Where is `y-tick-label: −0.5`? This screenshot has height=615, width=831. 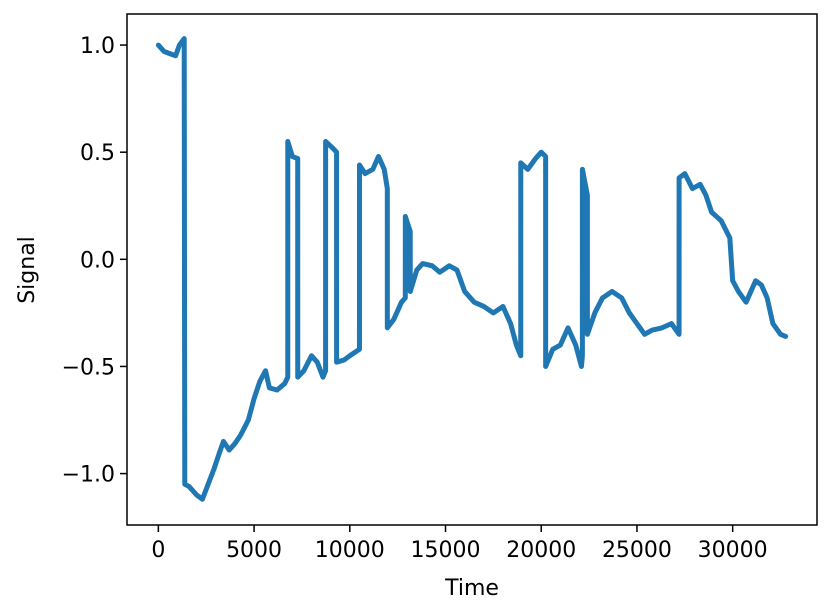
y-tick-label: −0.5 is located at coordinates (88, 367).